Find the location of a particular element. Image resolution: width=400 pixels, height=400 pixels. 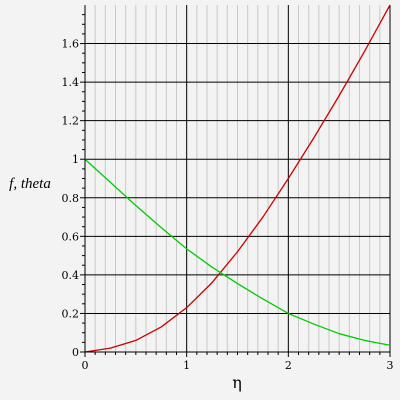

y-tick-label: 0.6 is located at coordinates (71, 236).